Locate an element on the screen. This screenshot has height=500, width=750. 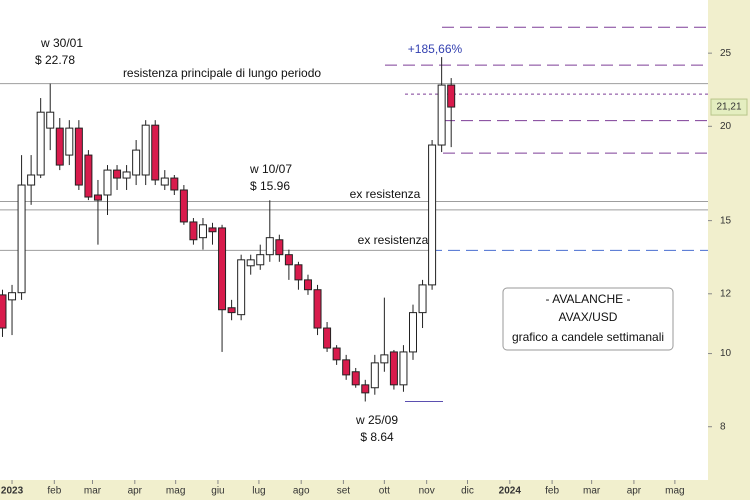
last-price-label: 21,21 is located at coordinates (728, 107).